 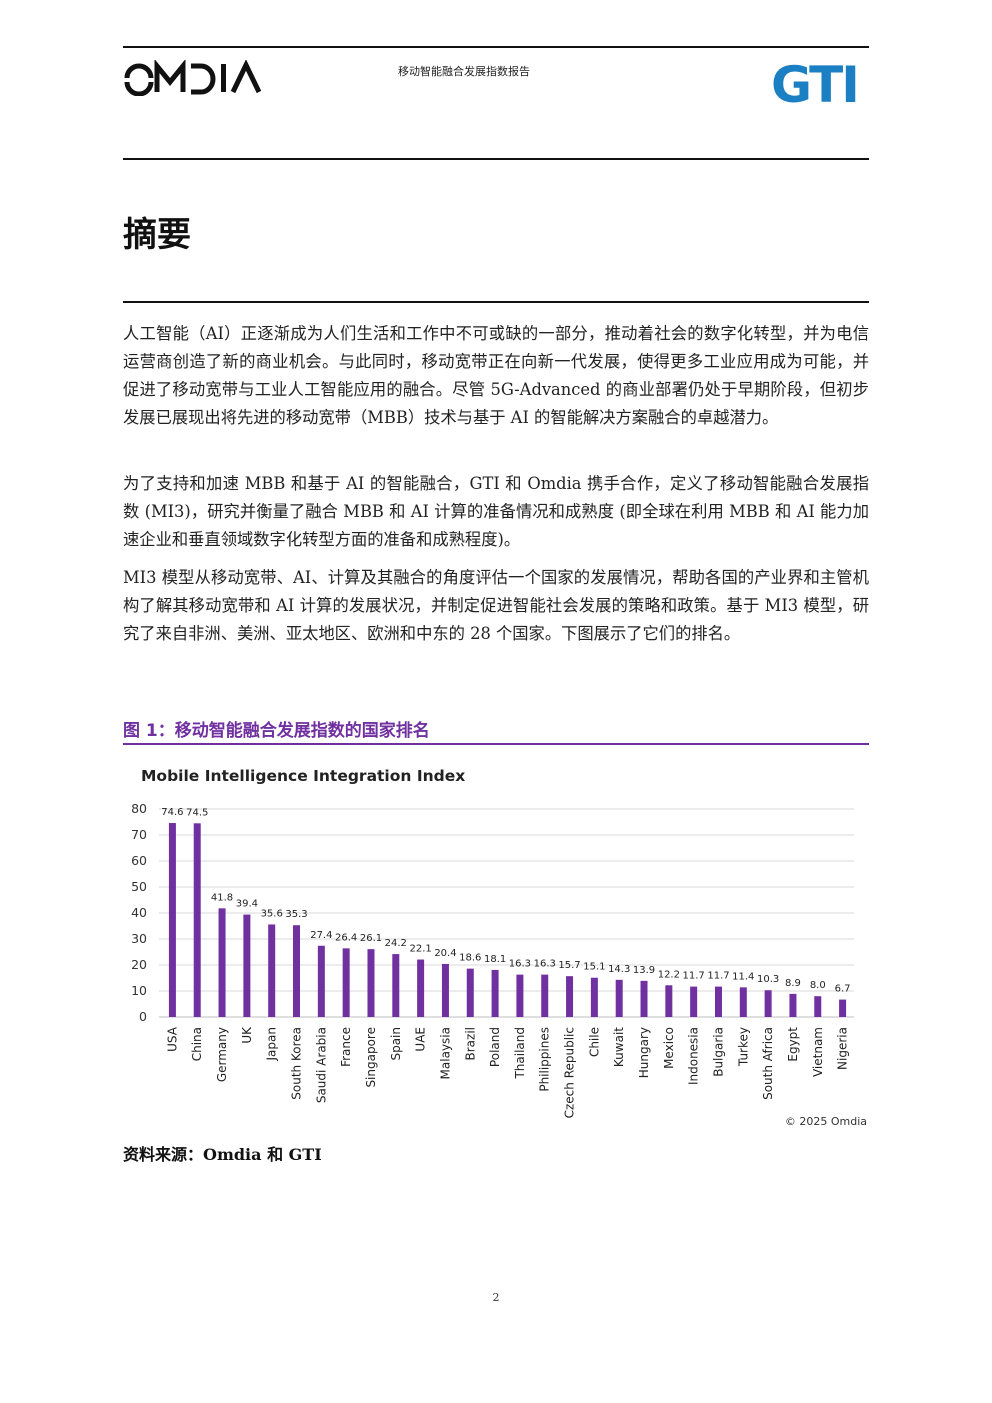 What do you see at coordinates (139, 912) in the screenshot?
I see `y-tick-label: 40` at bounding box center [139, 912].